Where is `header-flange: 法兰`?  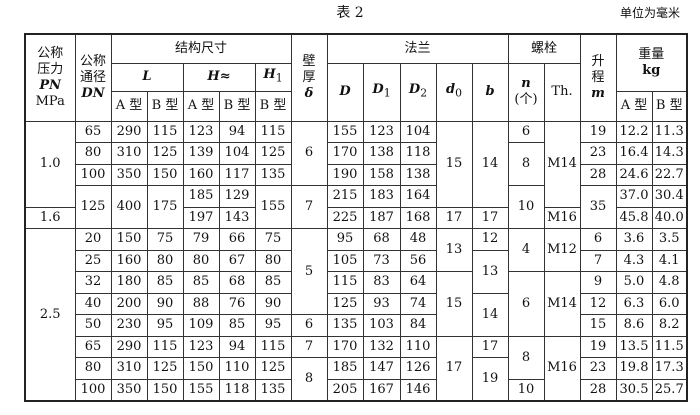 header-flange: 法兰 is located at coordinates (417, 48).